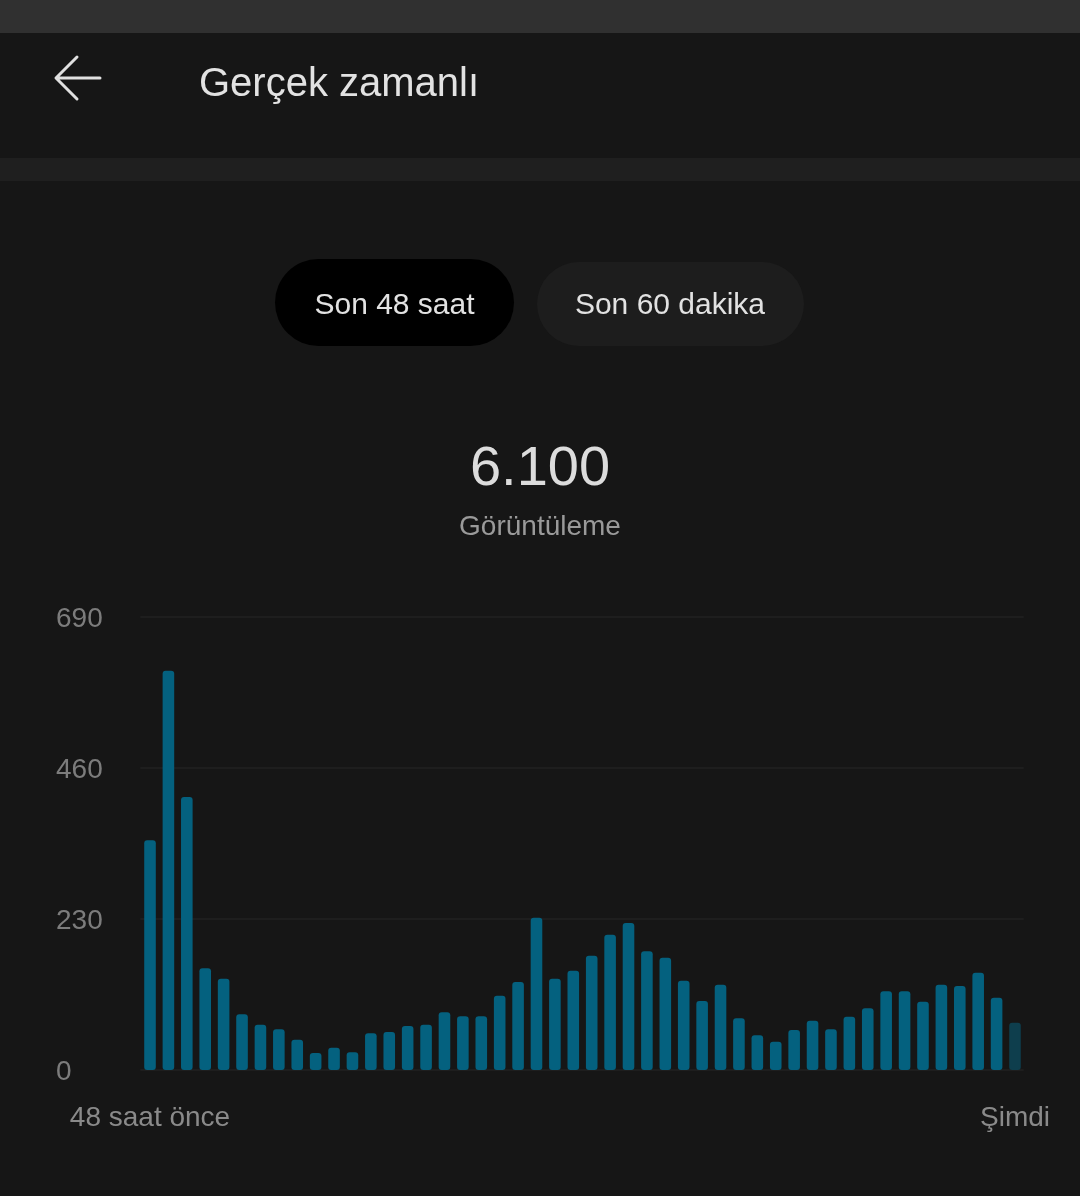 The image size is (1080, 1196). Describe the element at coordinates (394, 302) in the screenshot. I see `tab-button: Son 48 saat` at that location.